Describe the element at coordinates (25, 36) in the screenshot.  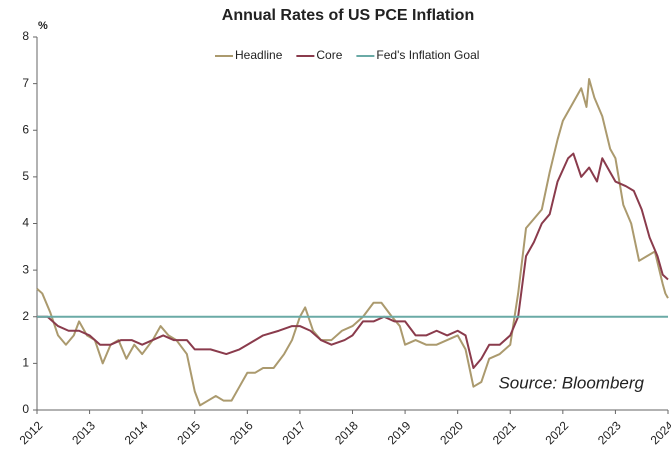
I see `y-tick-label: 8` at that location.